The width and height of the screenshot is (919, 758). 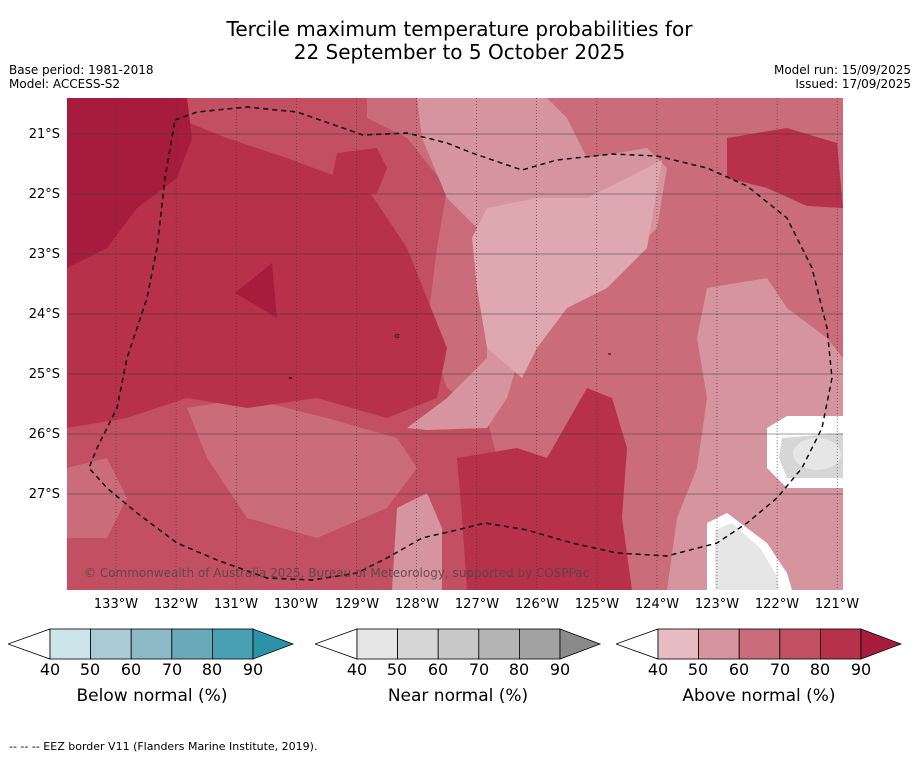 What do you see at coordinates (477, 604) in the screenshot?
I see `lon-label-127w: 127°W` at bounding box center [477, 604].